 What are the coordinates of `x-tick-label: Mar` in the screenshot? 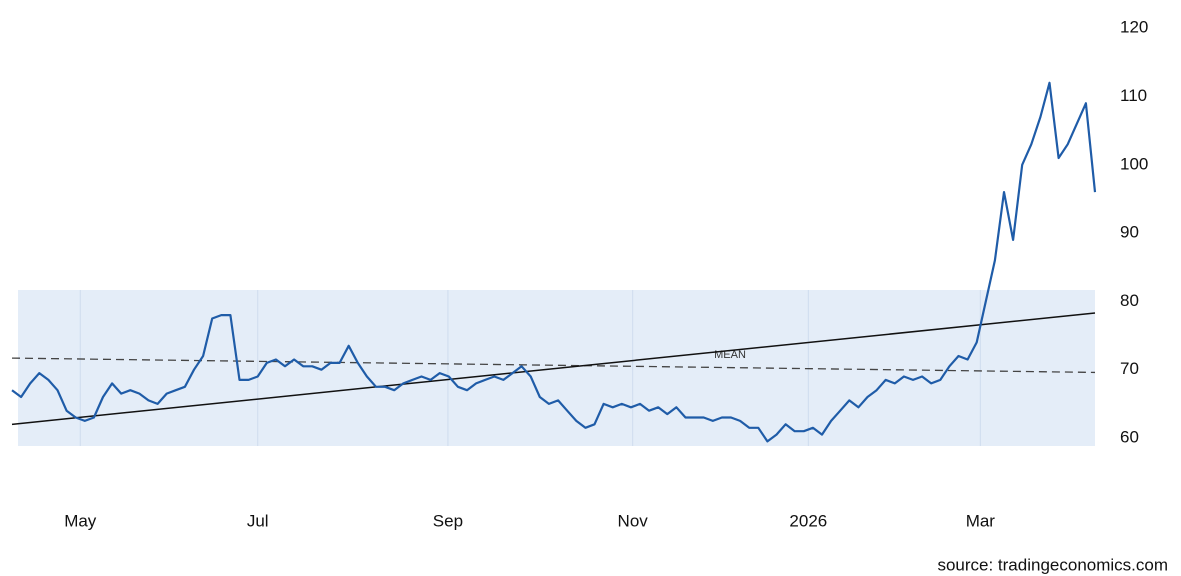 It's located at (981, 520).